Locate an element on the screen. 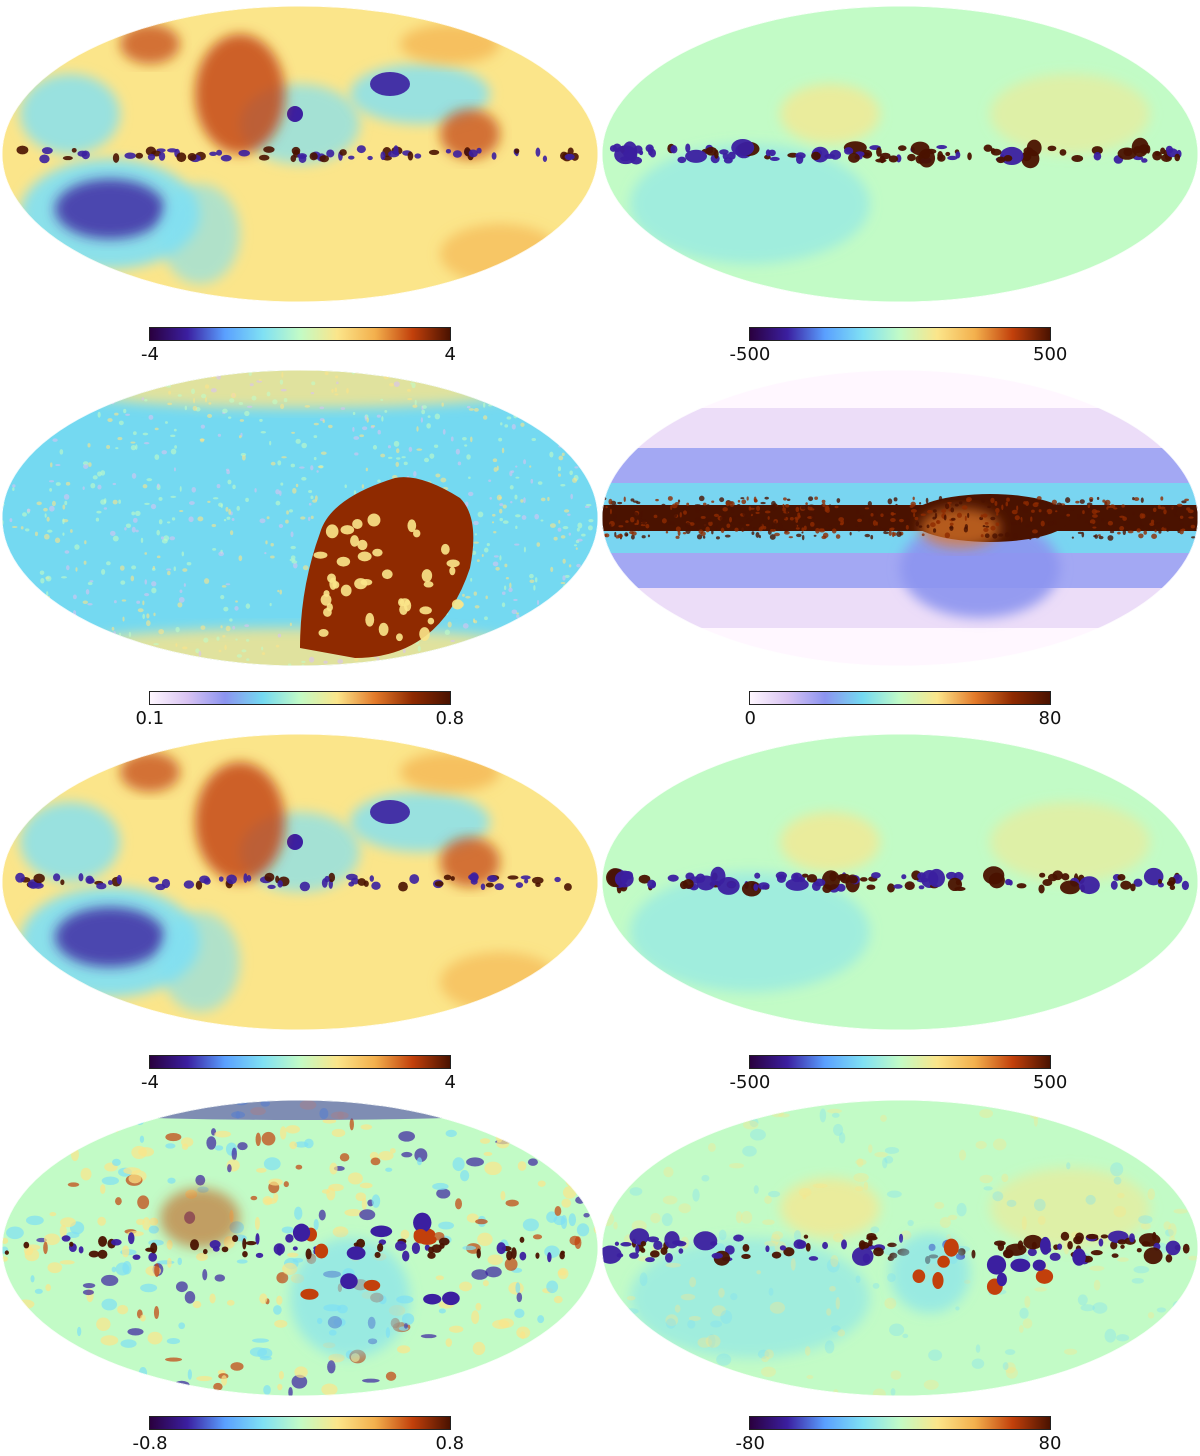 This screenshot has width=1200, height=1456. map-panel-row1-left: -4 4 is located at coordinates (300, 182).